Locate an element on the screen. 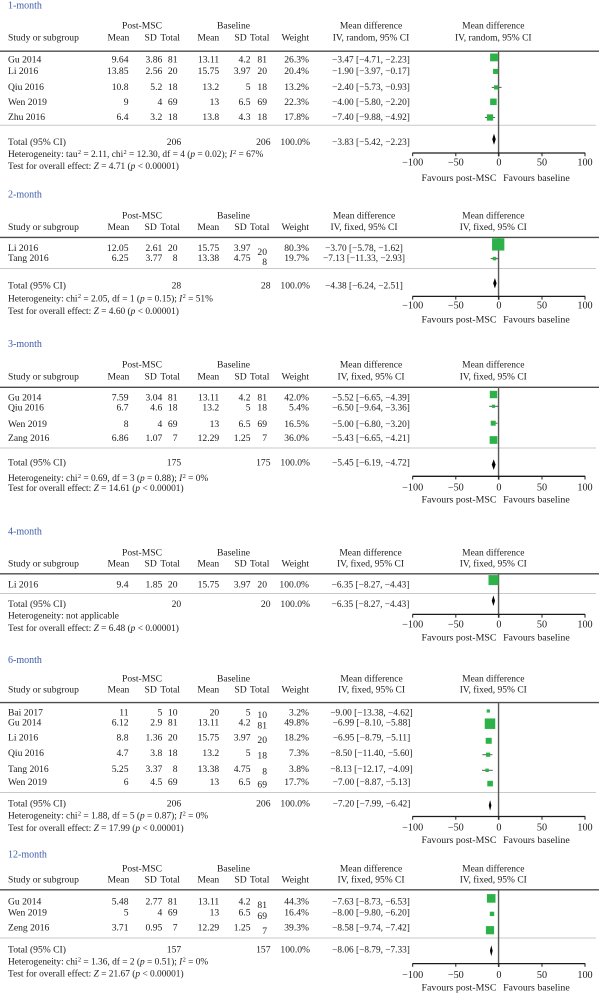 The width and height of the screenshot is (600, 995). svg-text: 19.7% is located at coordinates (296, 258).